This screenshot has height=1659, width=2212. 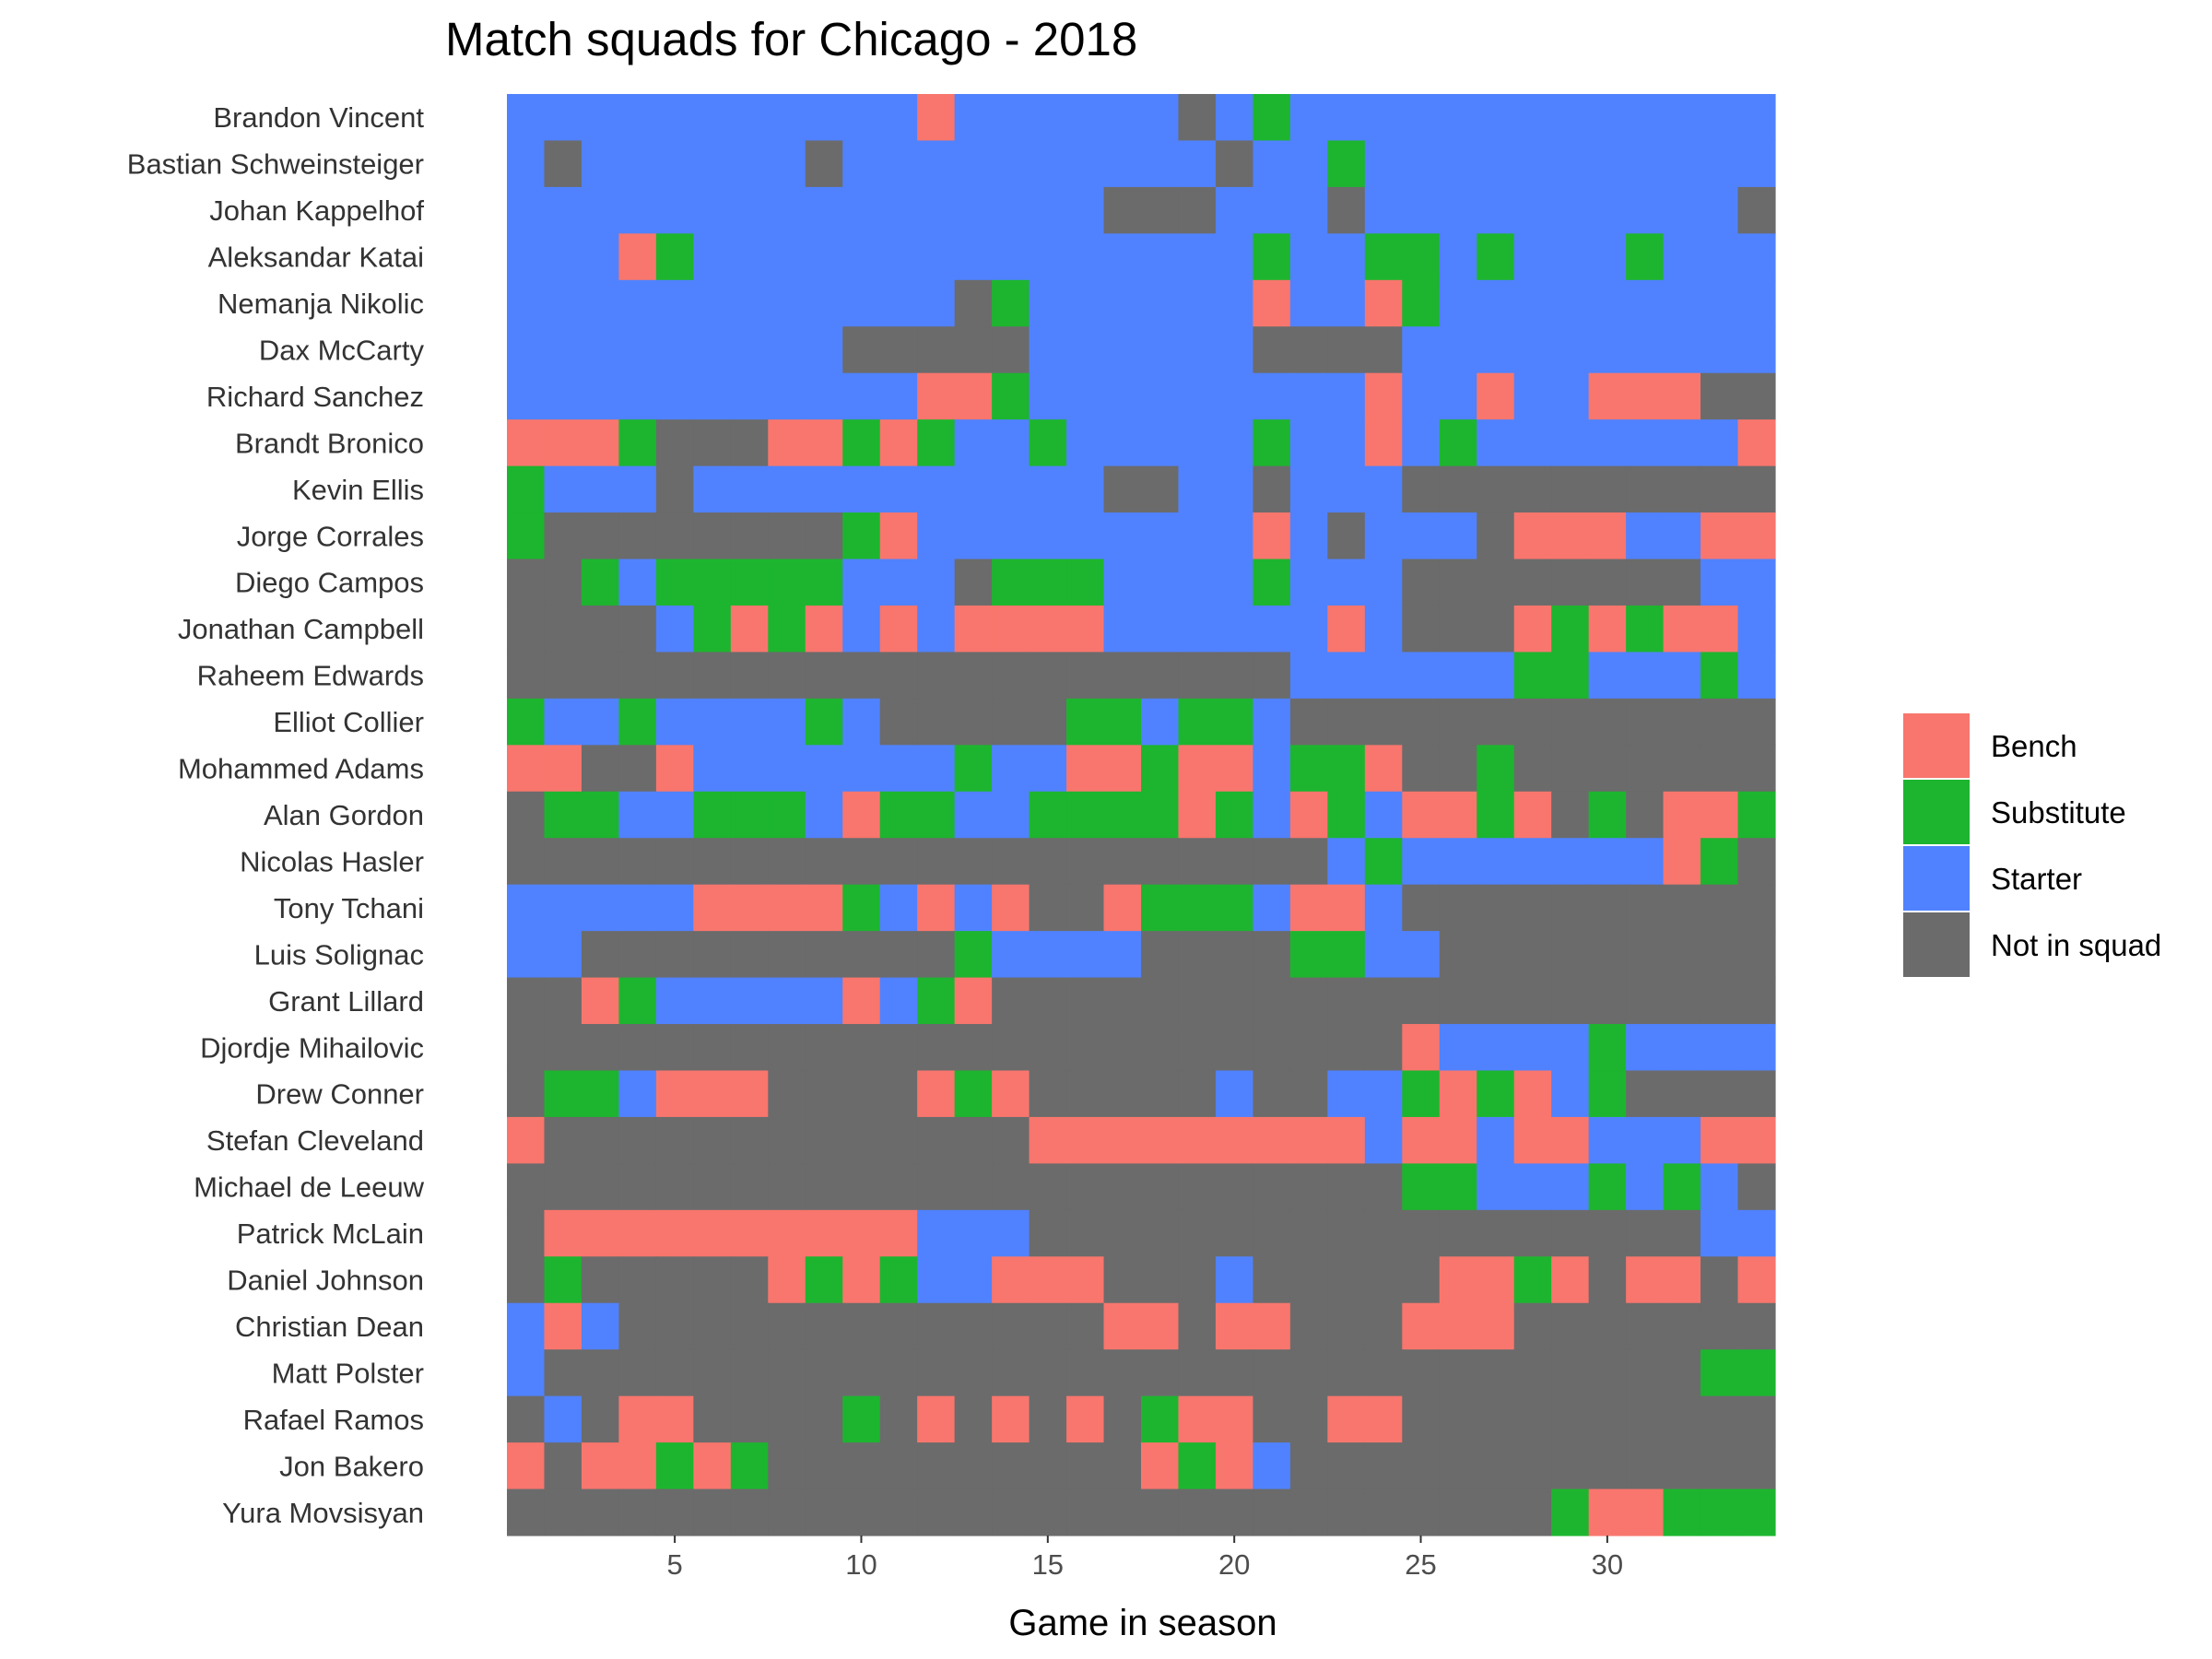 I want to click on y-tick-label: Matt Polster, so click(x=348, y=1373).